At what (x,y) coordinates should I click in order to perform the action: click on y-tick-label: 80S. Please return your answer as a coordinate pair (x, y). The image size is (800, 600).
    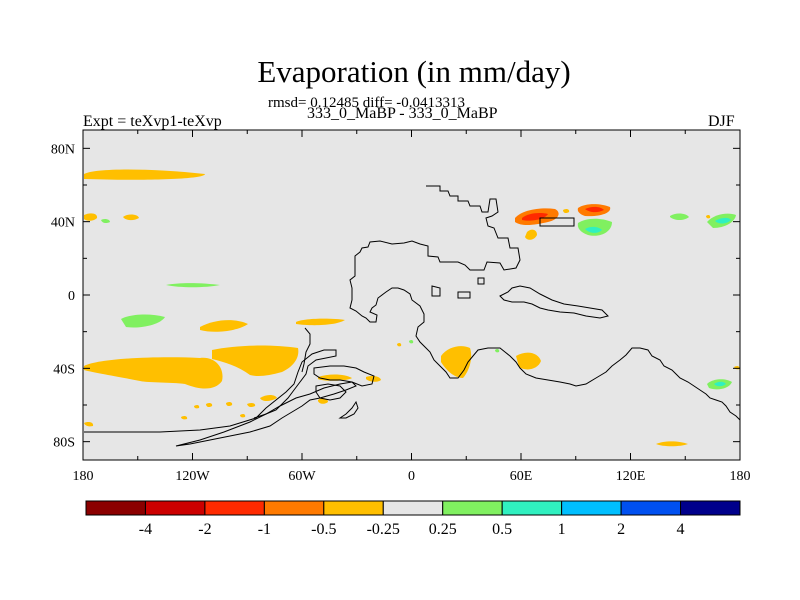
    Looking at the image, I should click on (64, 443).